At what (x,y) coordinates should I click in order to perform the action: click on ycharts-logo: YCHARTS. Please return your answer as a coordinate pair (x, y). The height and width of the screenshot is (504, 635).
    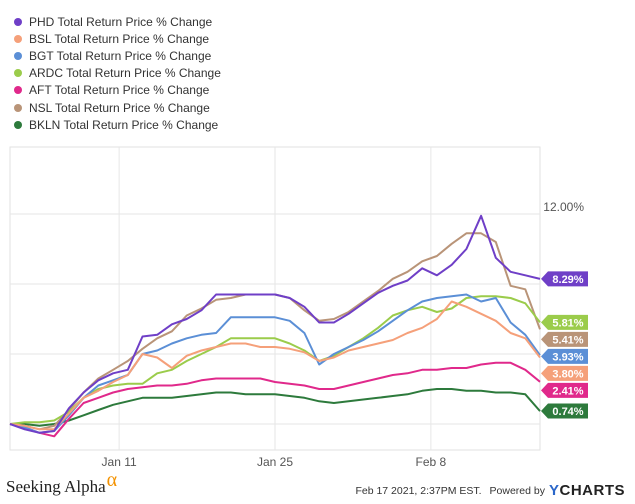
    Looking at the image, I should click on (587, 490).